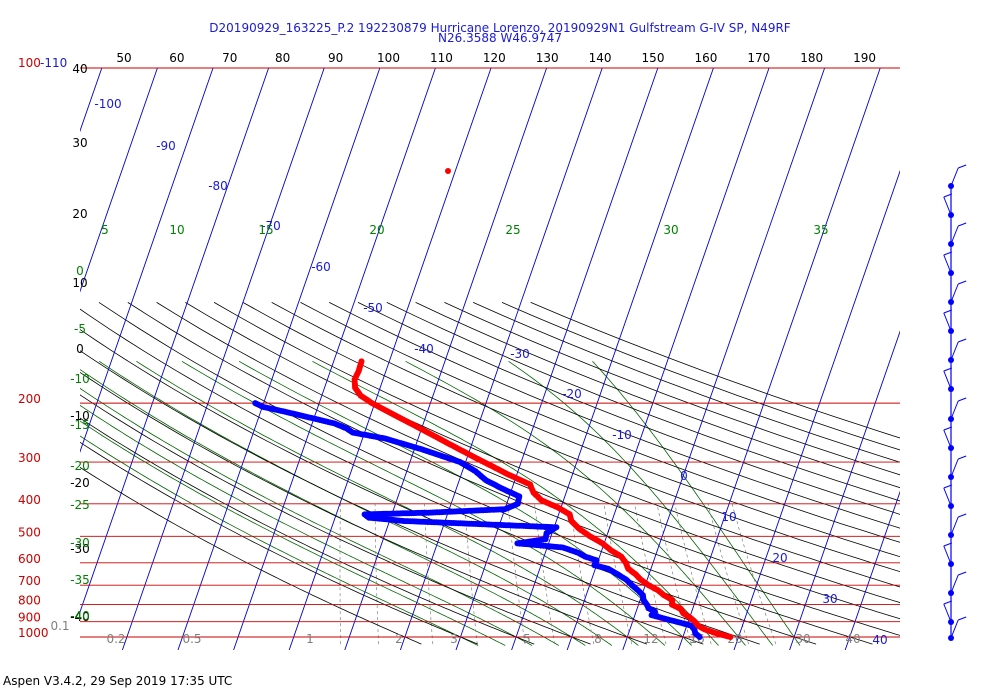 Image resolution: width=1000 pixels, height=700 pixels. Describe the element at coordinates (622, 435) in the screenshot. I see `isotherm-label: -10` at that location.